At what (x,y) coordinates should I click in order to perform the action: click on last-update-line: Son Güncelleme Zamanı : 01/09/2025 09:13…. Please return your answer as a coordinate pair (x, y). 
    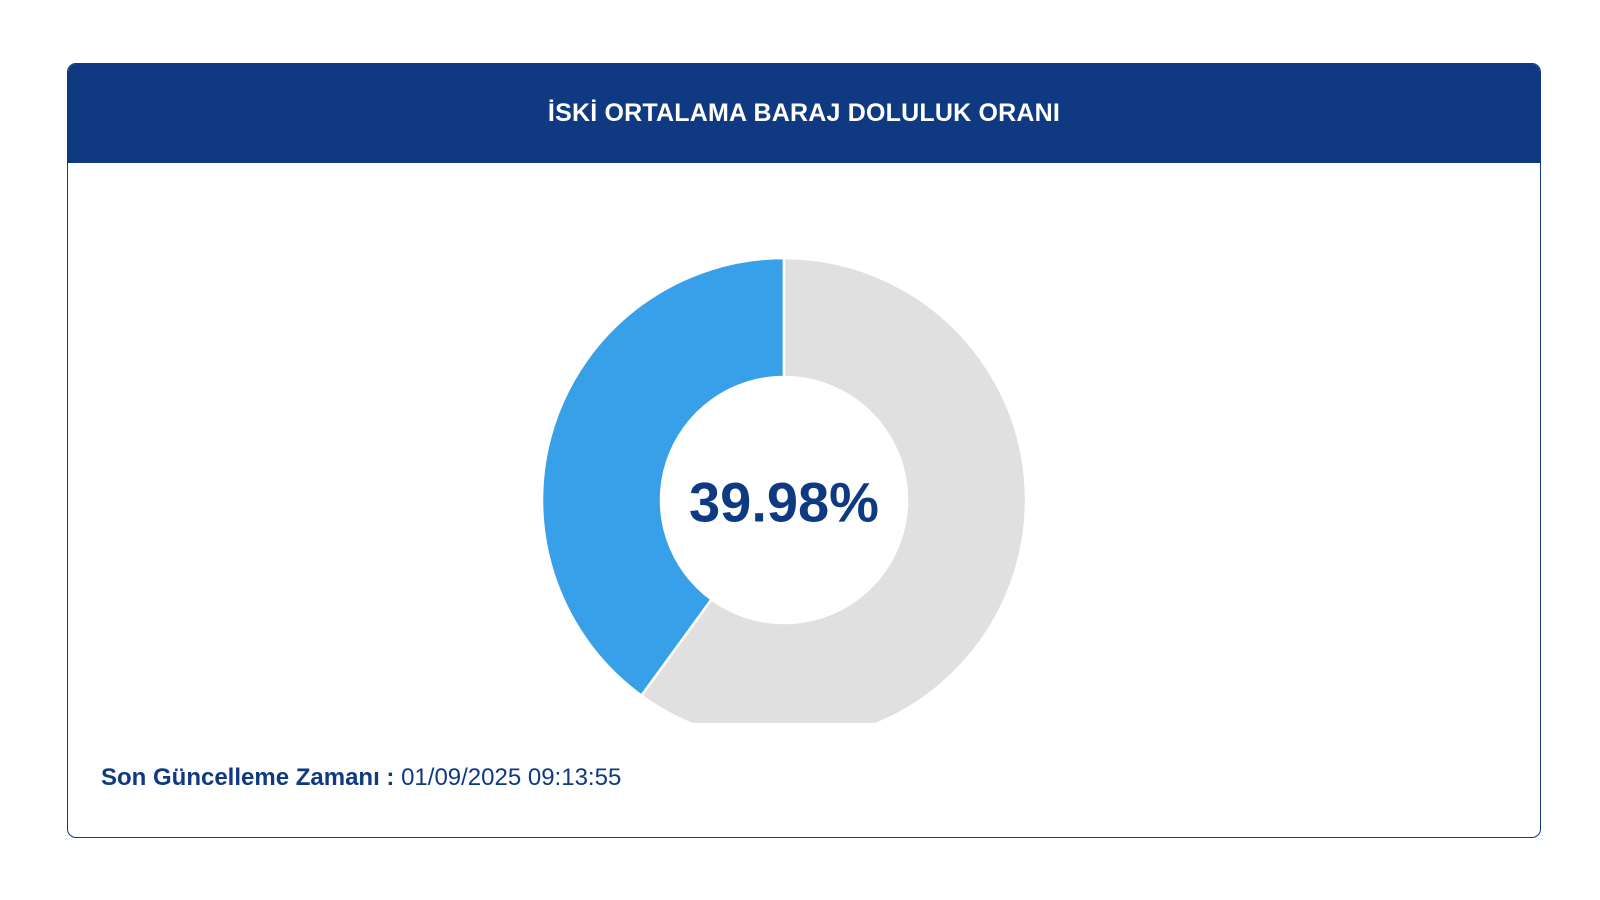
    Looking at the image, I should click on (361, 778).